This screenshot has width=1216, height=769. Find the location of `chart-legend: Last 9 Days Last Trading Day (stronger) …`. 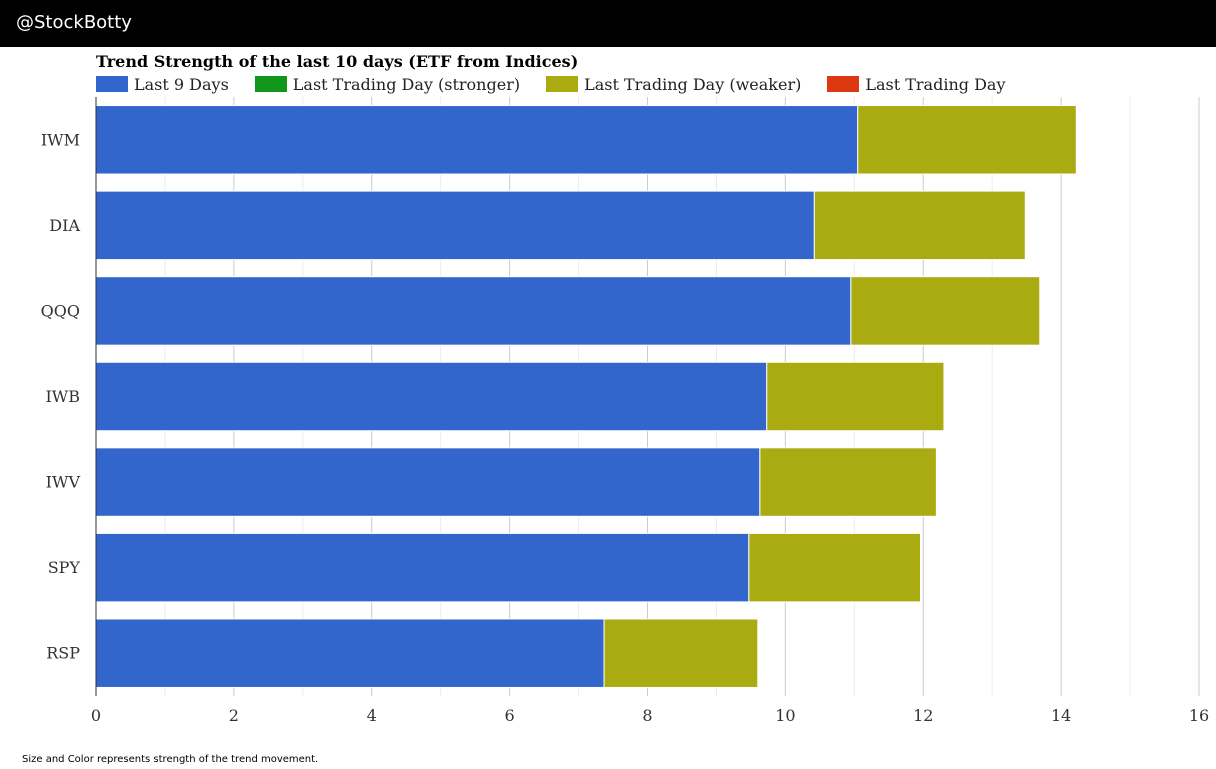

chart-legend: Last 9 Days Last Trading Day (stronger) … is located at coordinates (563, 84).